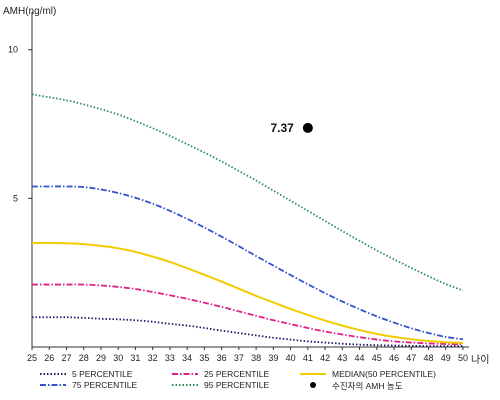 This screenshot has width=500, height=400. I want to click on patient-point-layer: 7.37, so click(291, 128).